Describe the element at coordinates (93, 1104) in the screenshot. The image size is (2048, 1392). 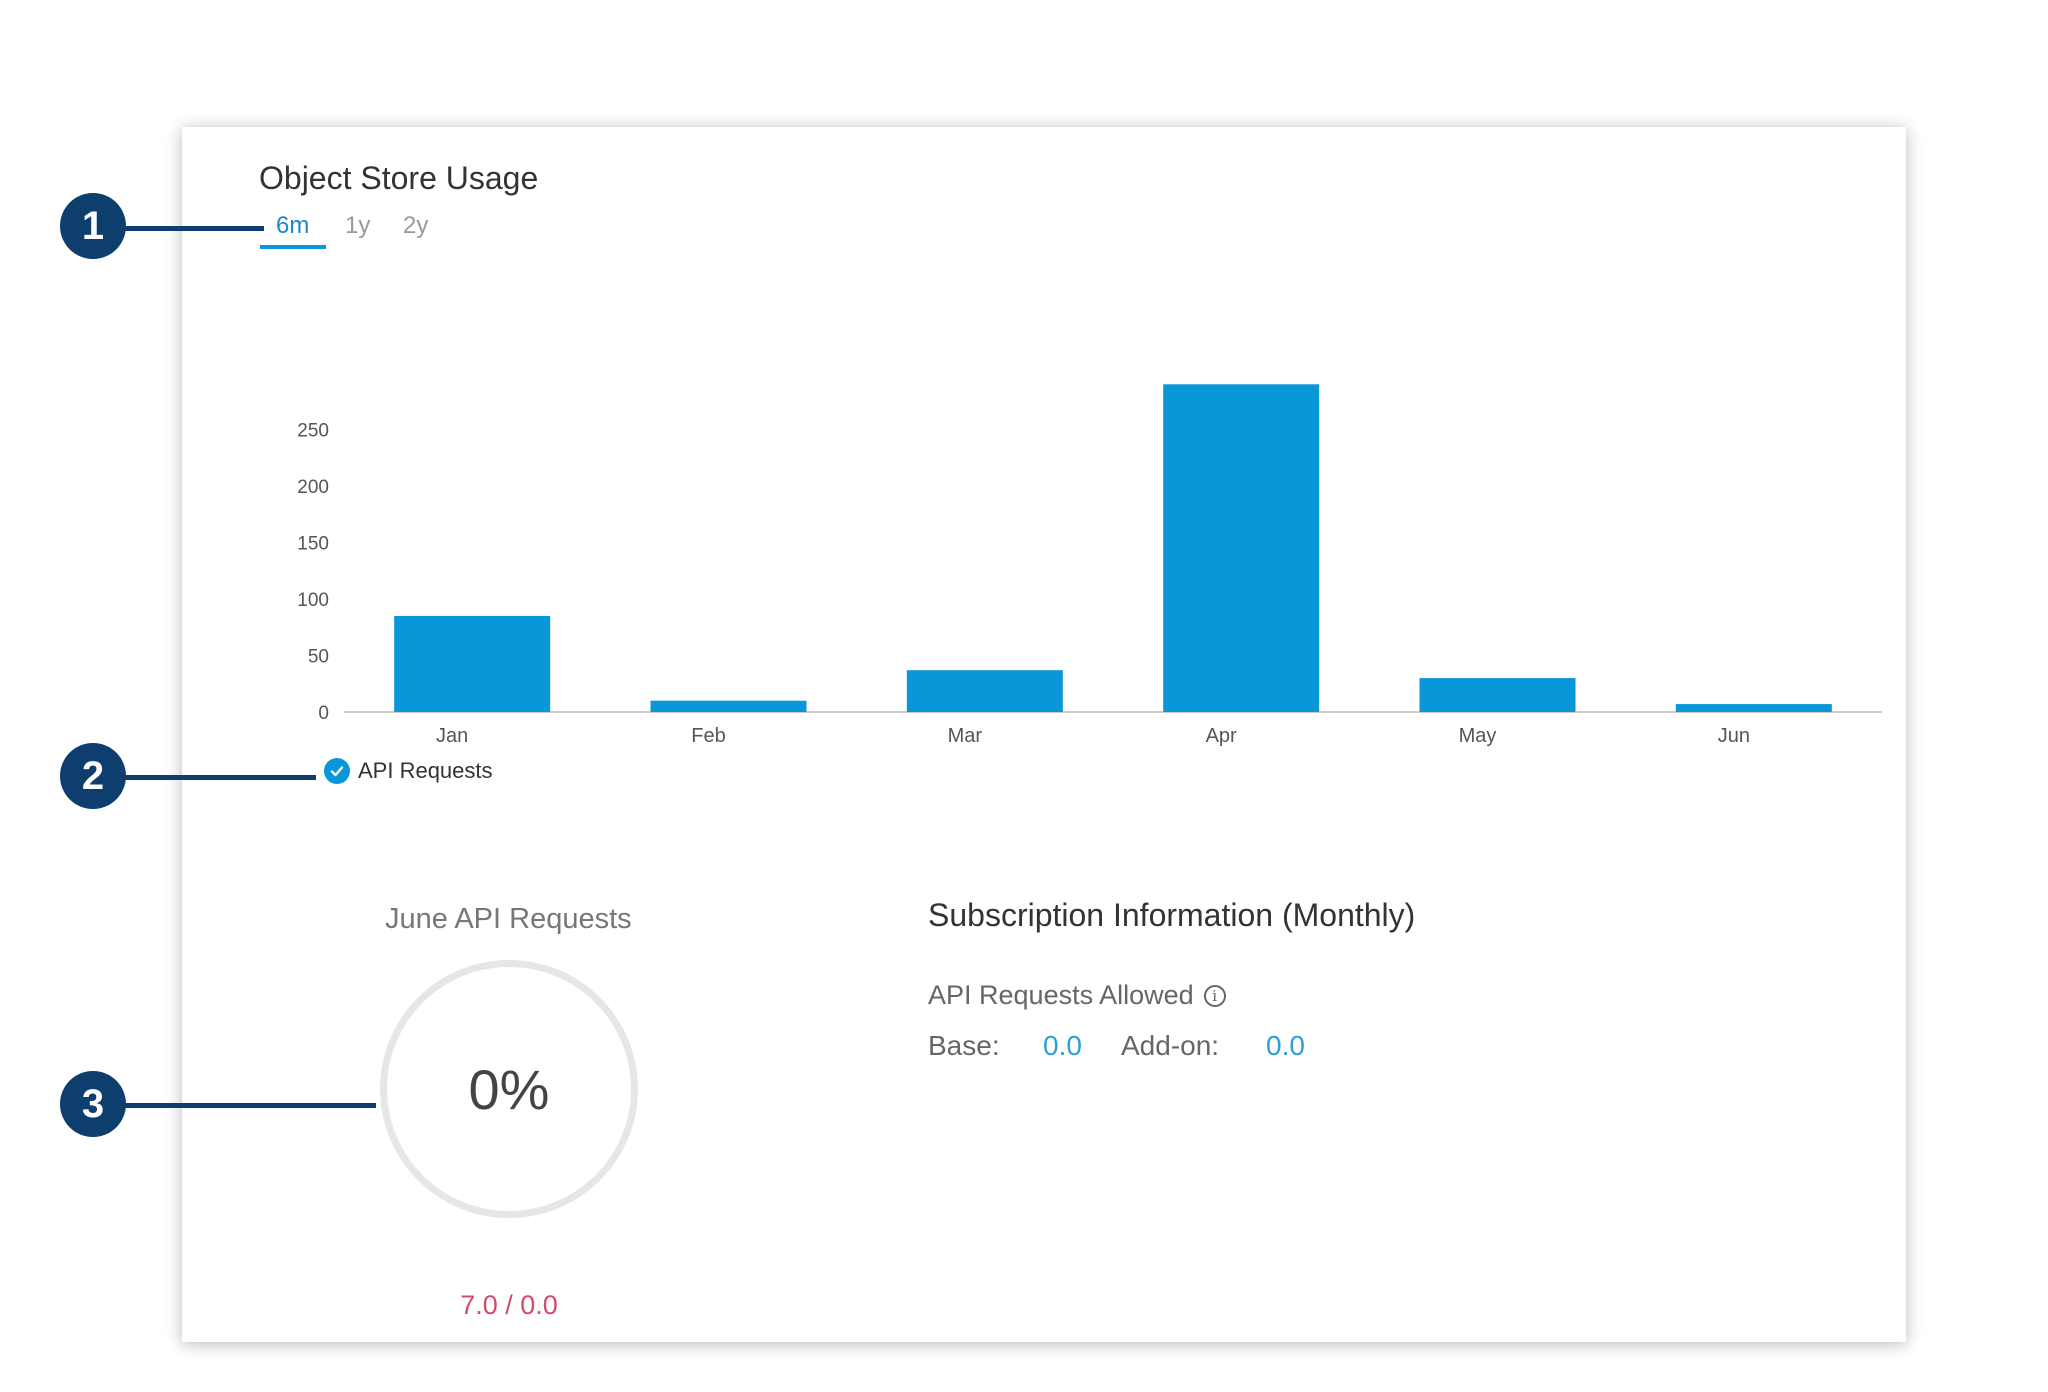
I see `callout-badge-3: 3` at that location.